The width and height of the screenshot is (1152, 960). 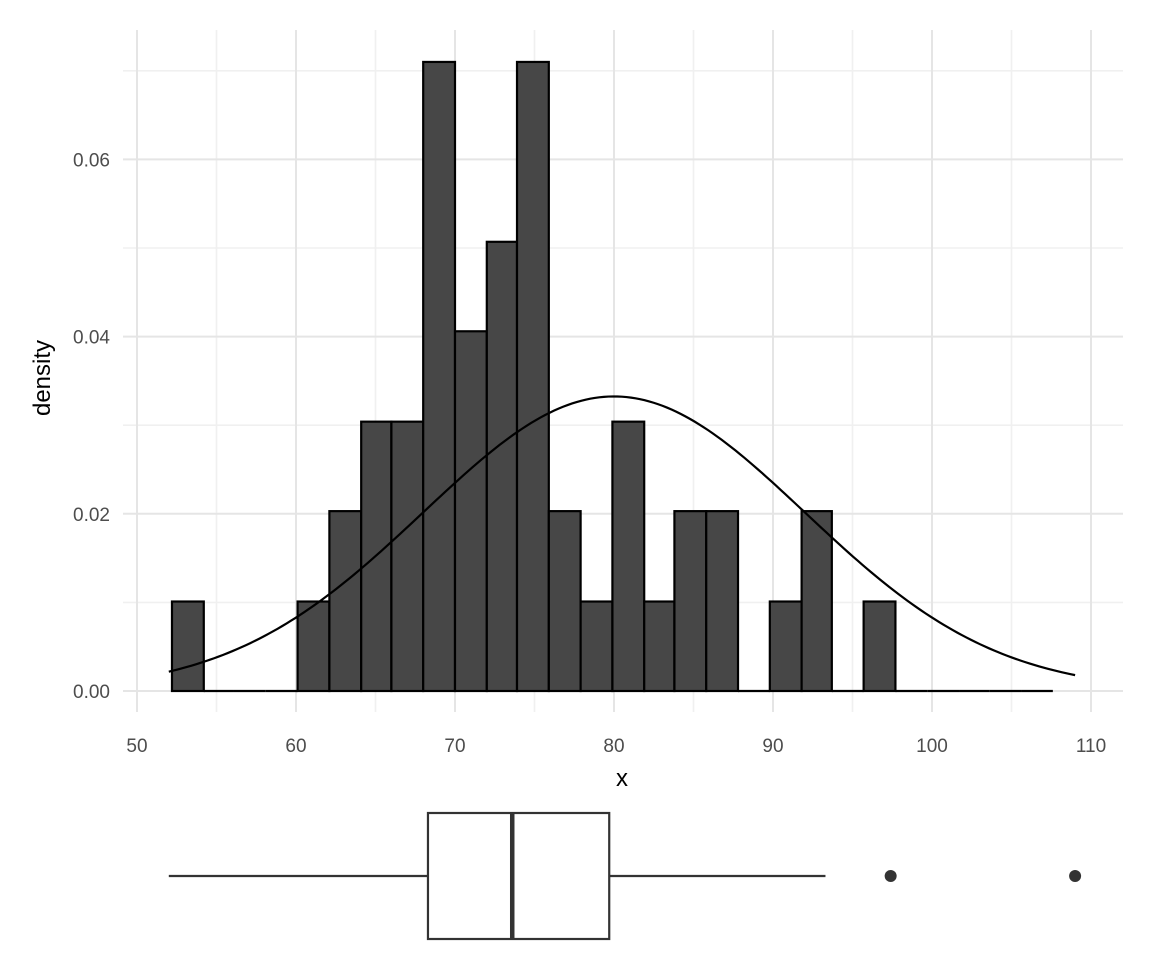 I want to click on x-tick-label: 60, so click(x=295, y=746).